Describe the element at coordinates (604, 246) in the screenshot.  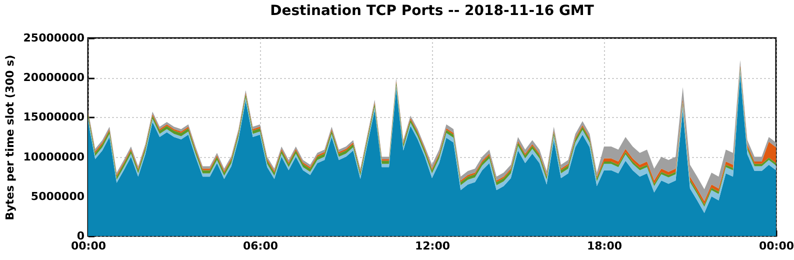
I see `x-tick-label: 18:00` at that location.